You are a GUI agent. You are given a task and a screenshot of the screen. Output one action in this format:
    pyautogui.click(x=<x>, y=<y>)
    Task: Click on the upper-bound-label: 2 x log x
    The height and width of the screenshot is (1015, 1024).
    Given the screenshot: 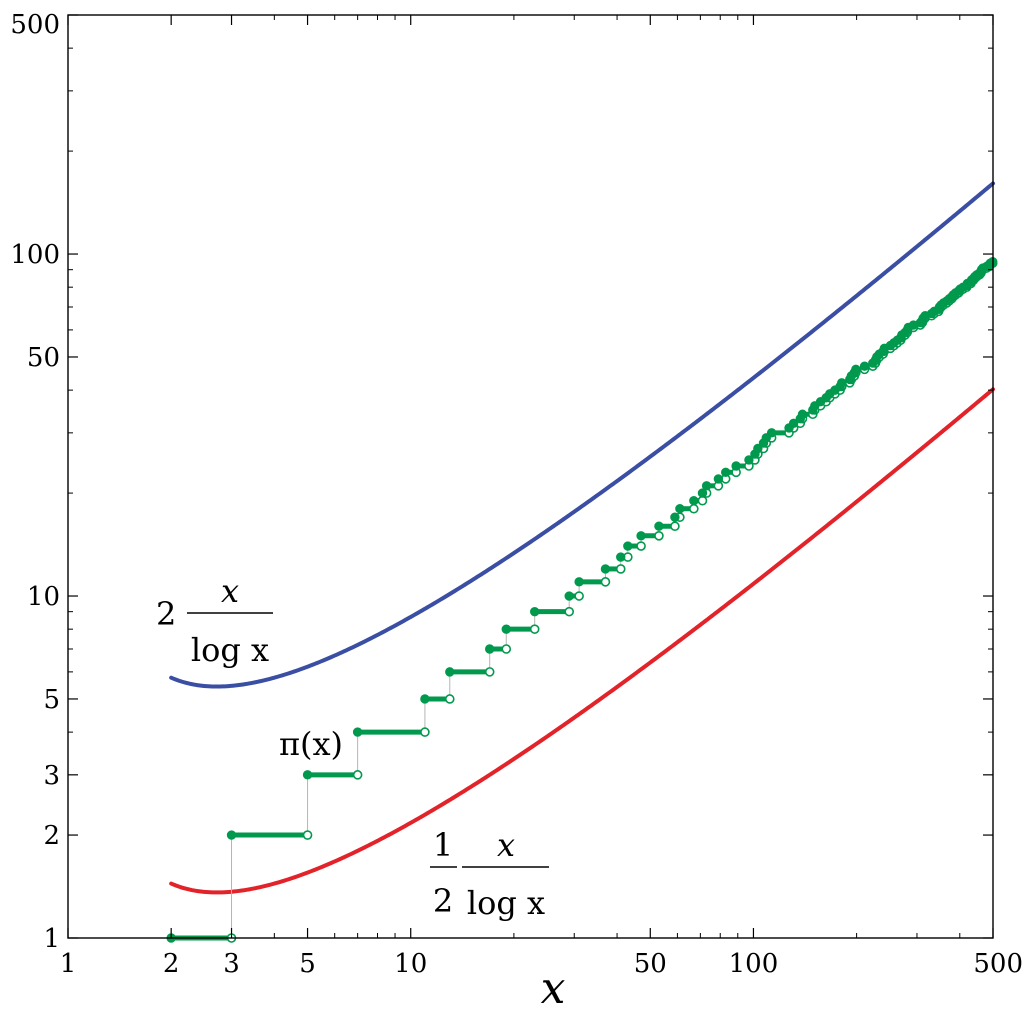 What is the action you would take?
    pyautogui.click(x=214, y=620)
    